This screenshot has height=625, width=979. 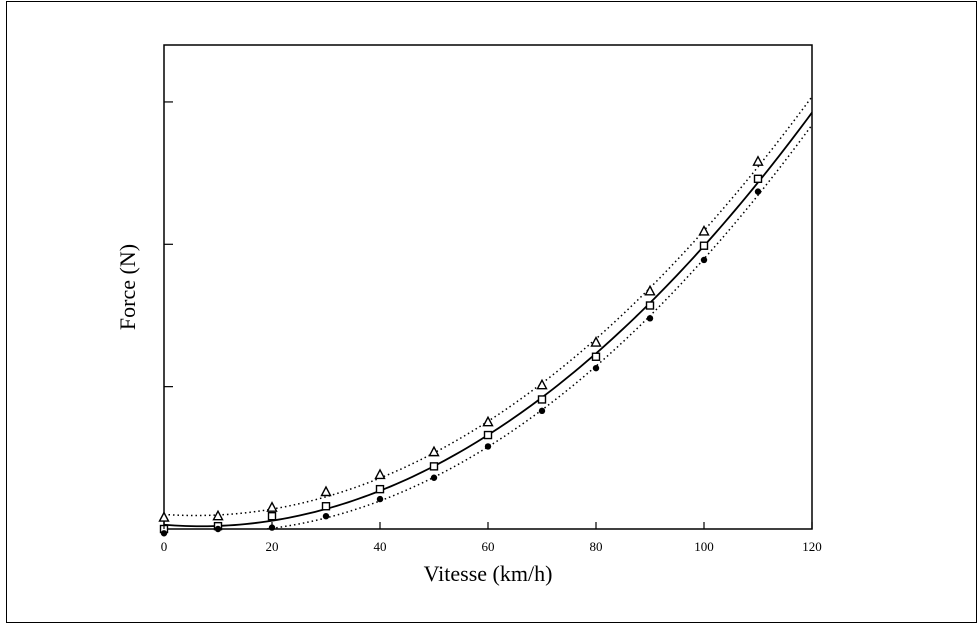 What do you see at coordinates (272, 546) in the screenshot?
I see `x-tick-label: 20` at bounding box center [272, 546].